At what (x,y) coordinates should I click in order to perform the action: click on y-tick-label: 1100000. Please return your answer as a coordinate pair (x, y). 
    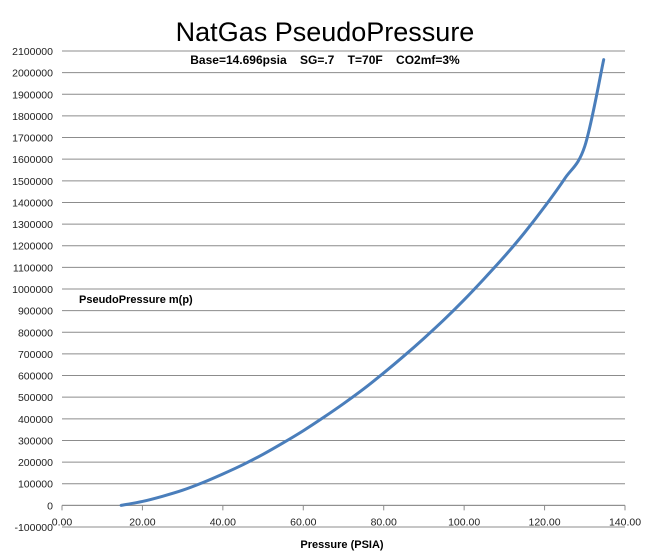
    Looking at the image, I should click on (33, 268).